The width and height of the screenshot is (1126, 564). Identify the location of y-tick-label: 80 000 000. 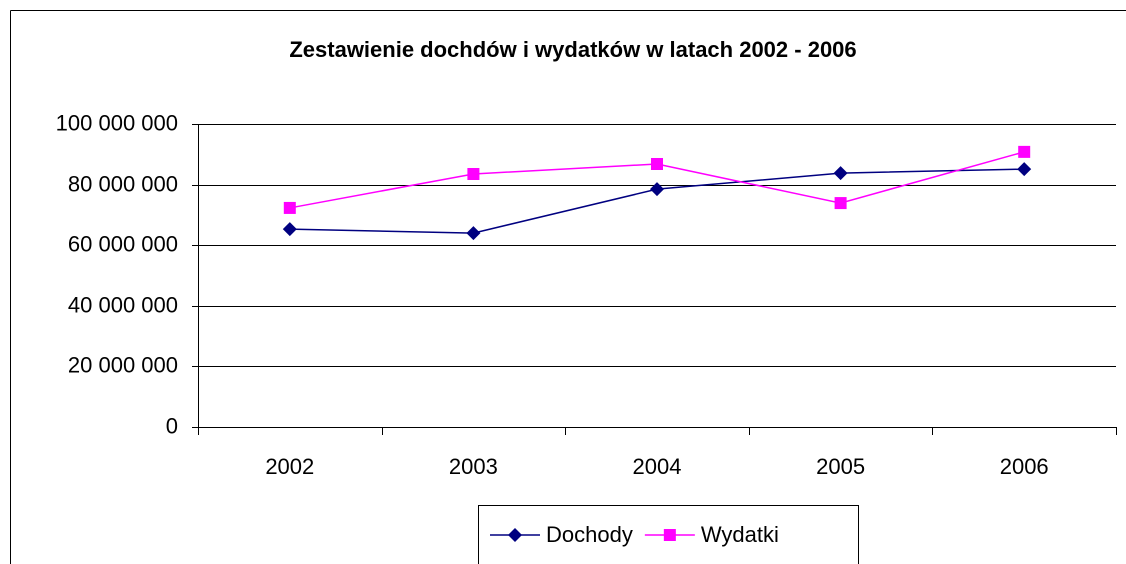
(123, 183).